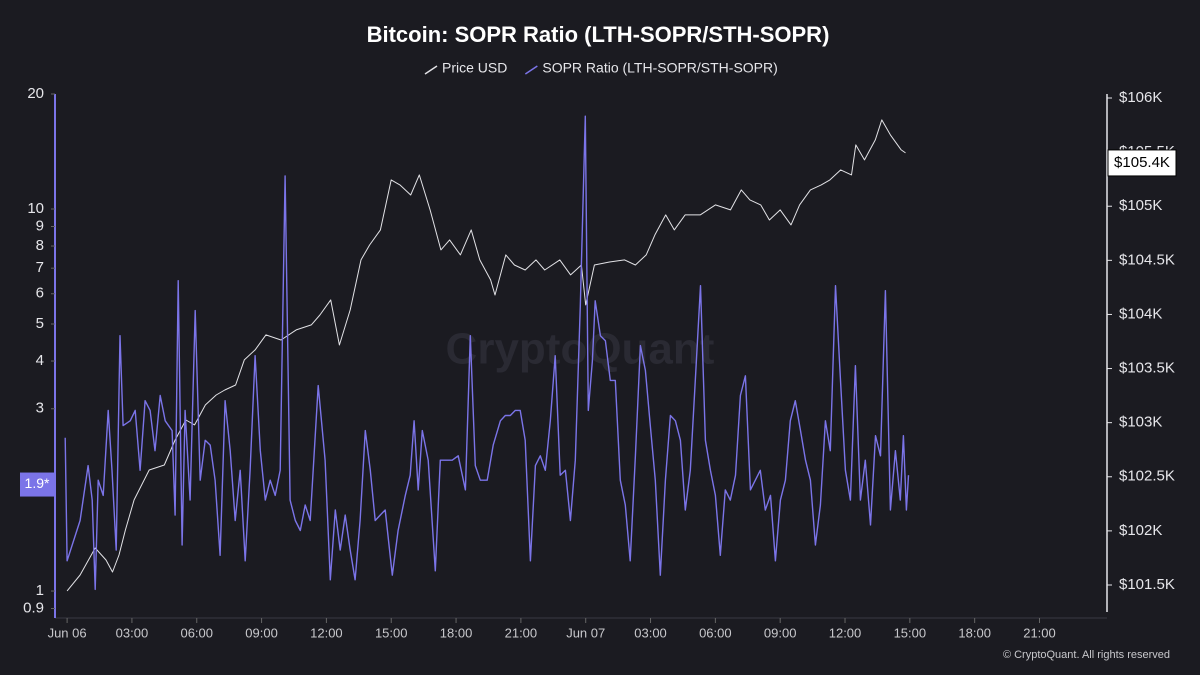  Describe the element at coordinates (598, 34) in the screenshot. I see `chart-title: Bitcoin: SOPR Ratio (LTH-SOPR/STH-SOPR)` at that location.